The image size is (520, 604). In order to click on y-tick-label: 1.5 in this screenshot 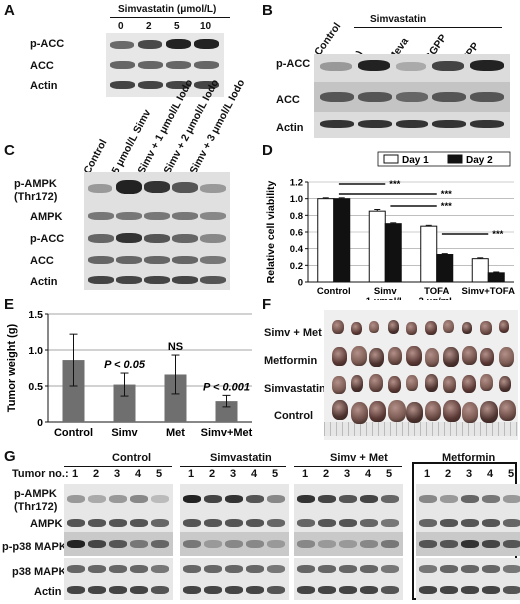, I will do `click(35, 315)`.